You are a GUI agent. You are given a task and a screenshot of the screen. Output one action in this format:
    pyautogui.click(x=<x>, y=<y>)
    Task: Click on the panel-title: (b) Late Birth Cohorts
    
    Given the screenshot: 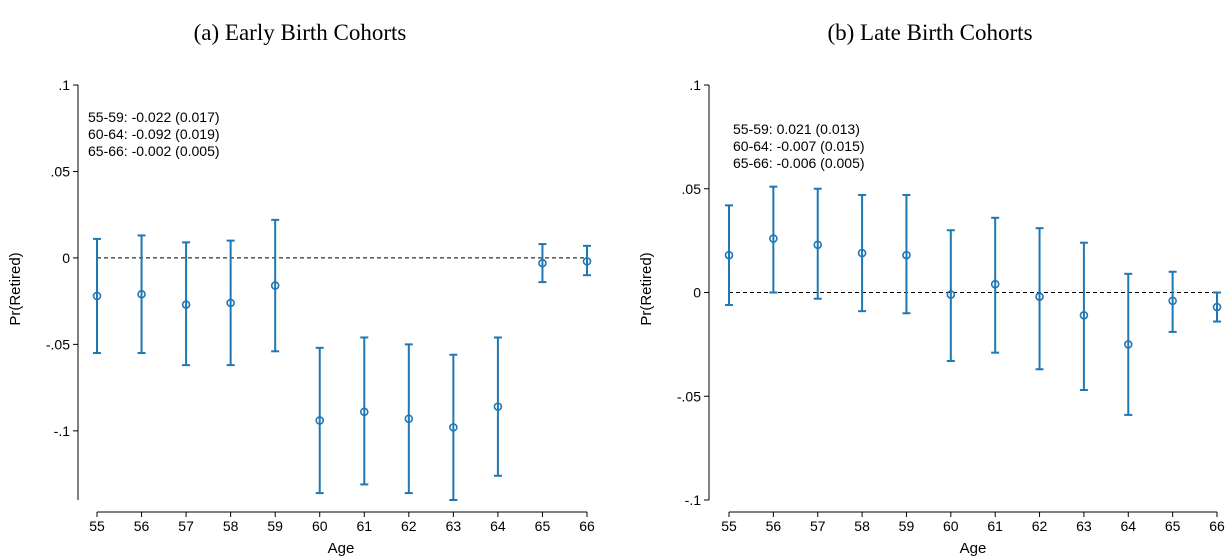 What is the action you would take?
    pyautogui.click(x=929, y=32)
    